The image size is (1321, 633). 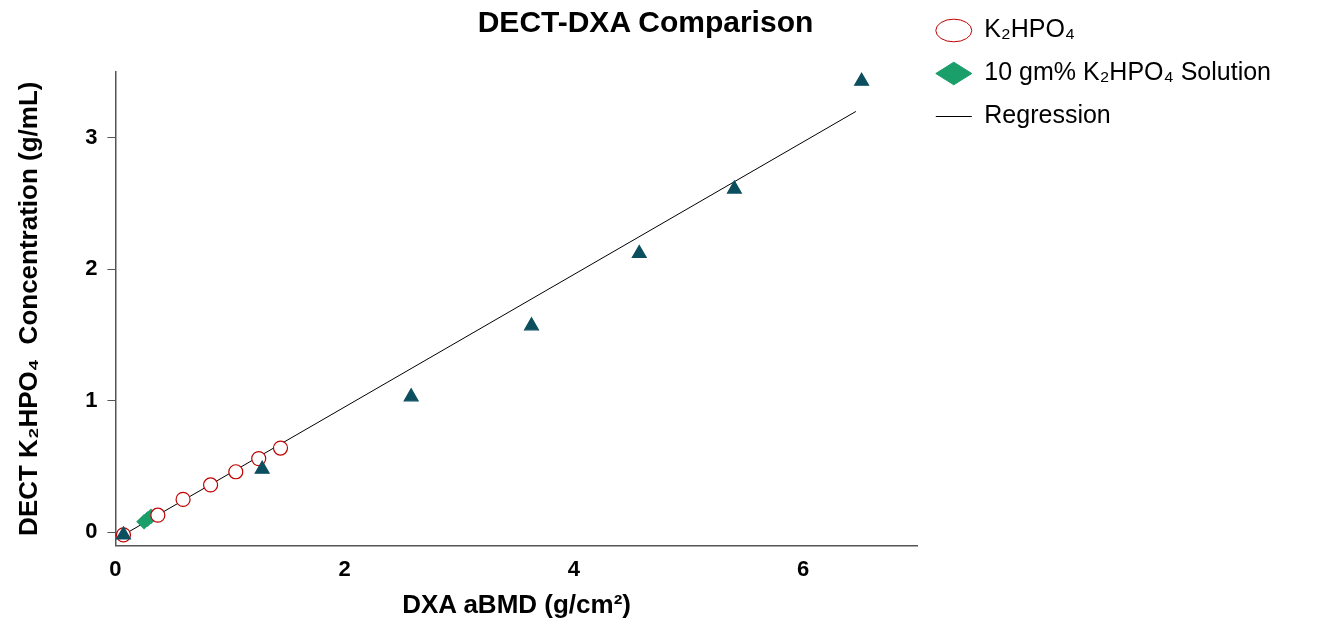 I want to click on legend-label: 10 gm% K₂HPO₄ Solution, so click(x=1128, y=71).